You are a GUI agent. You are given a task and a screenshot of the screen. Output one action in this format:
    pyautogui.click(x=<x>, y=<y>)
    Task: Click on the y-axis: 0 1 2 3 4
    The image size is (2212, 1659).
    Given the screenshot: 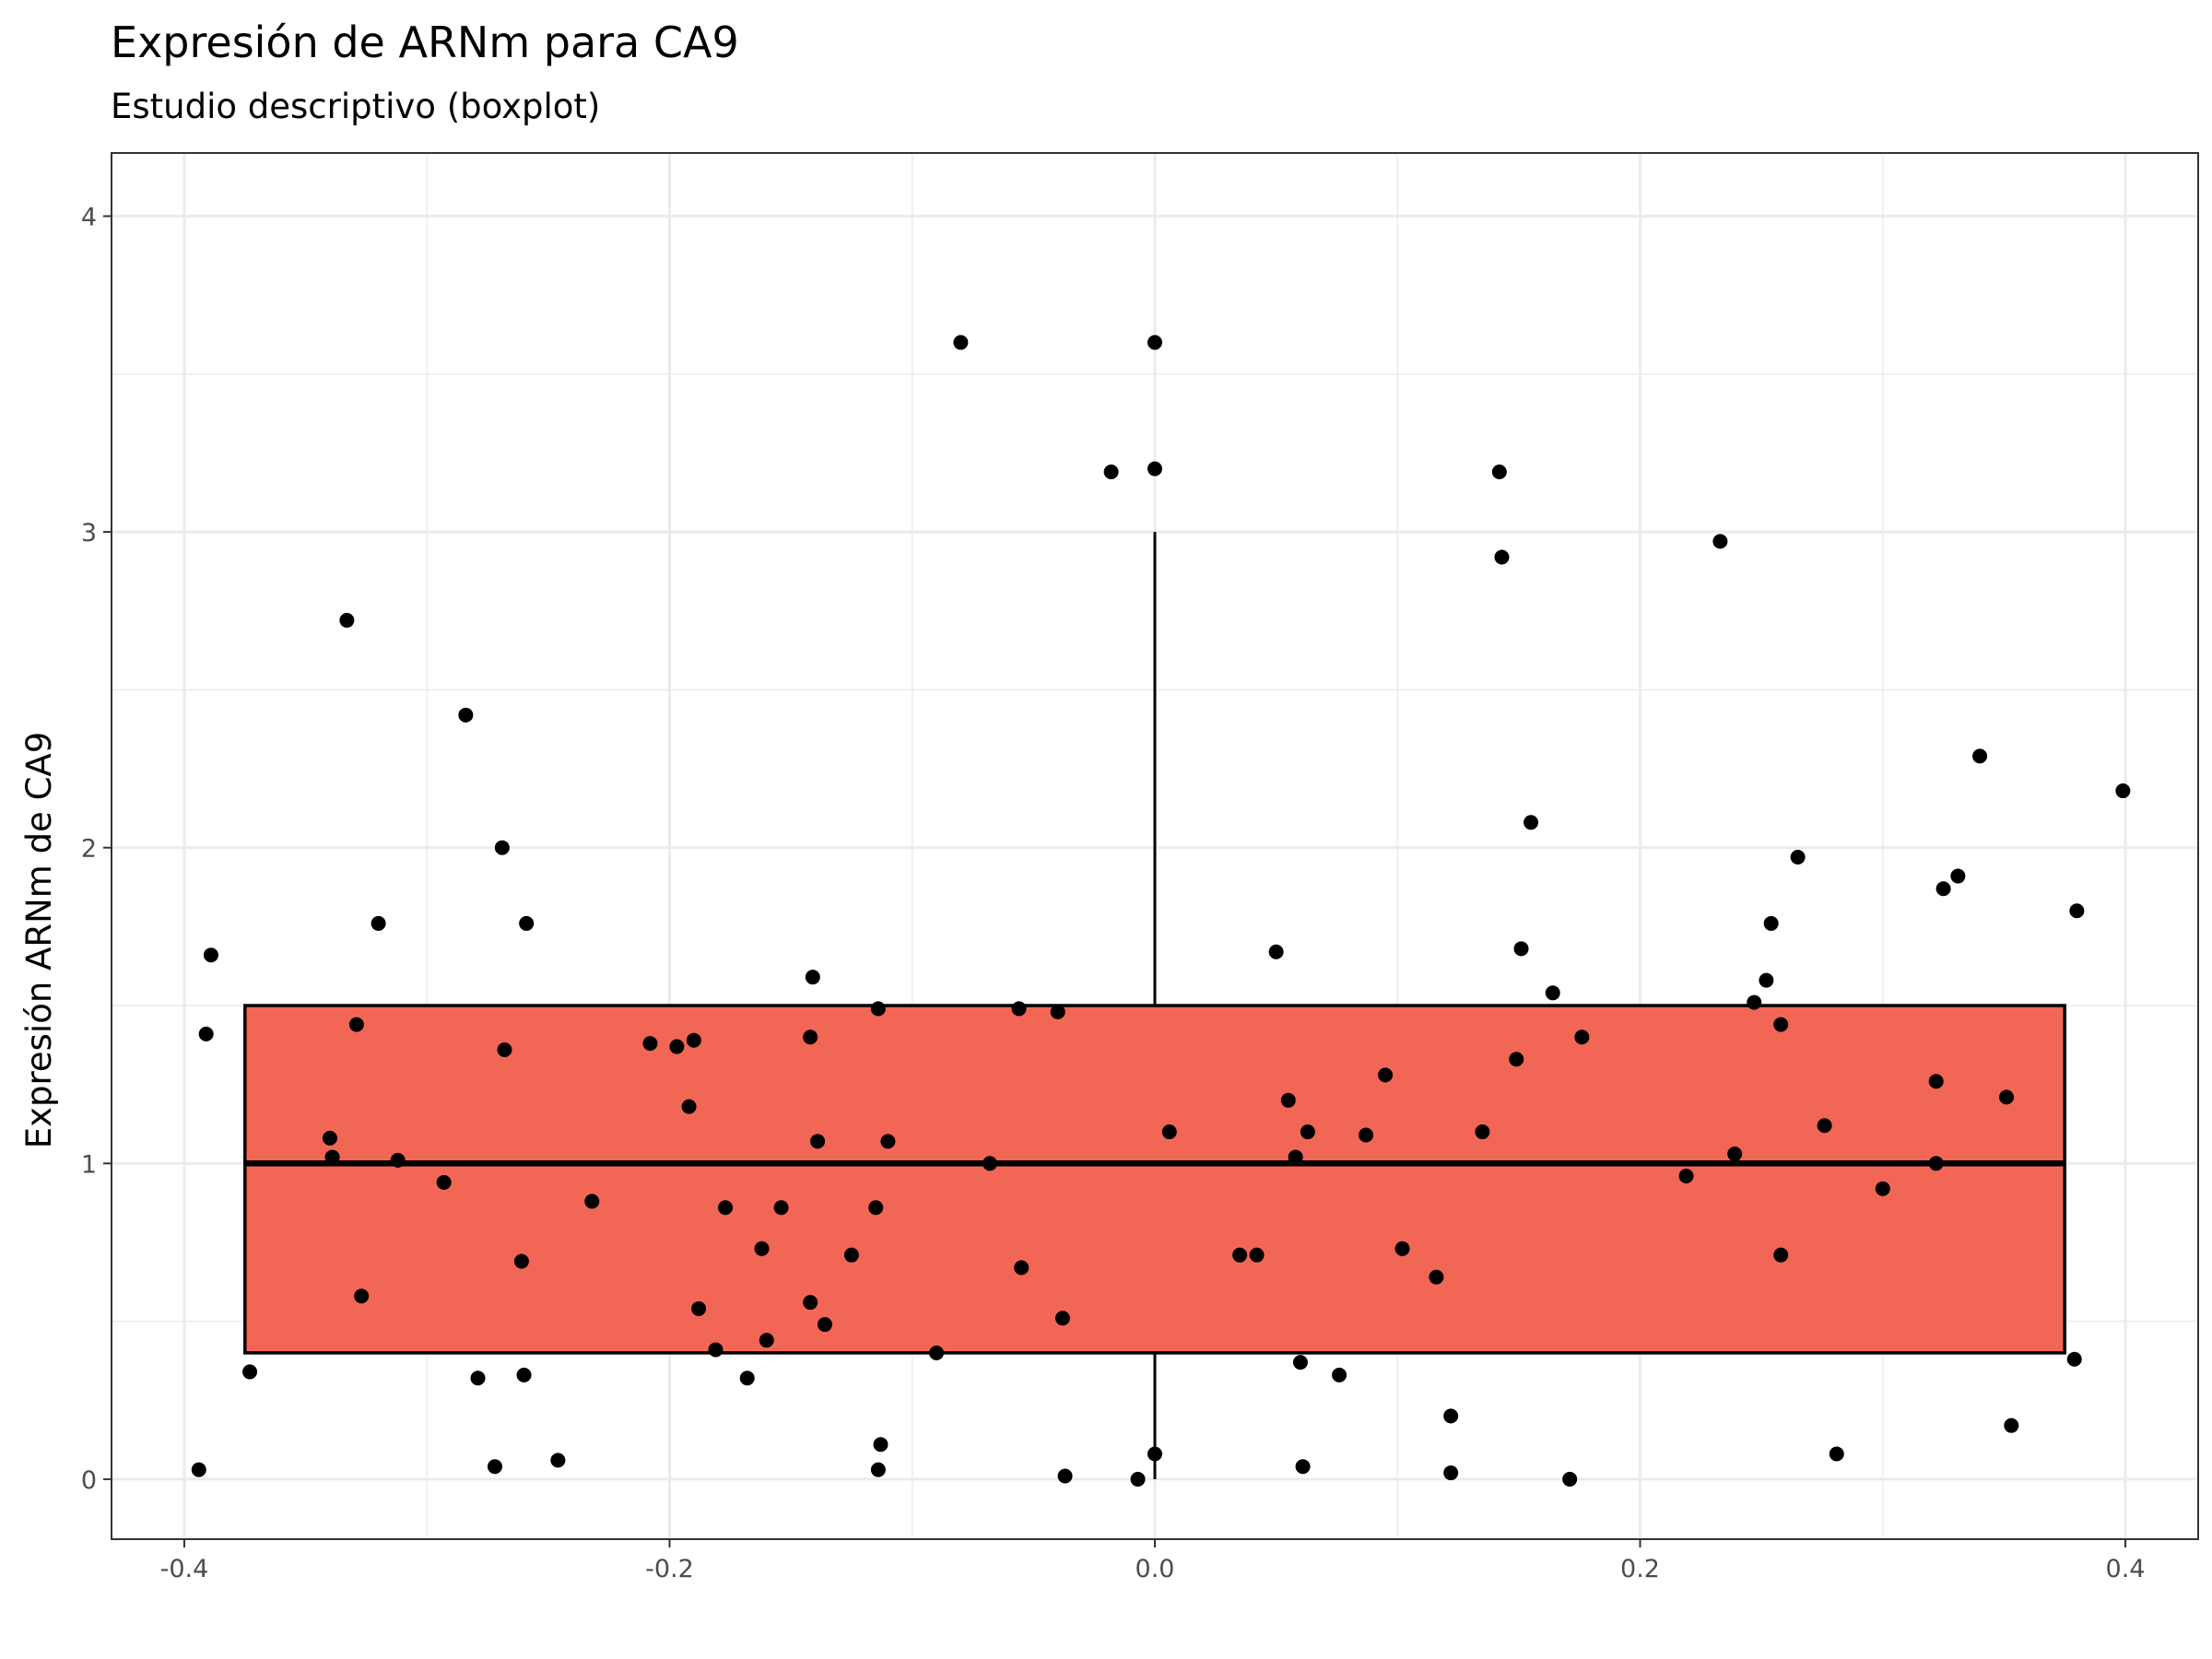 What is the action you would take?
    pyautogui.click(x=96, y=849)
    